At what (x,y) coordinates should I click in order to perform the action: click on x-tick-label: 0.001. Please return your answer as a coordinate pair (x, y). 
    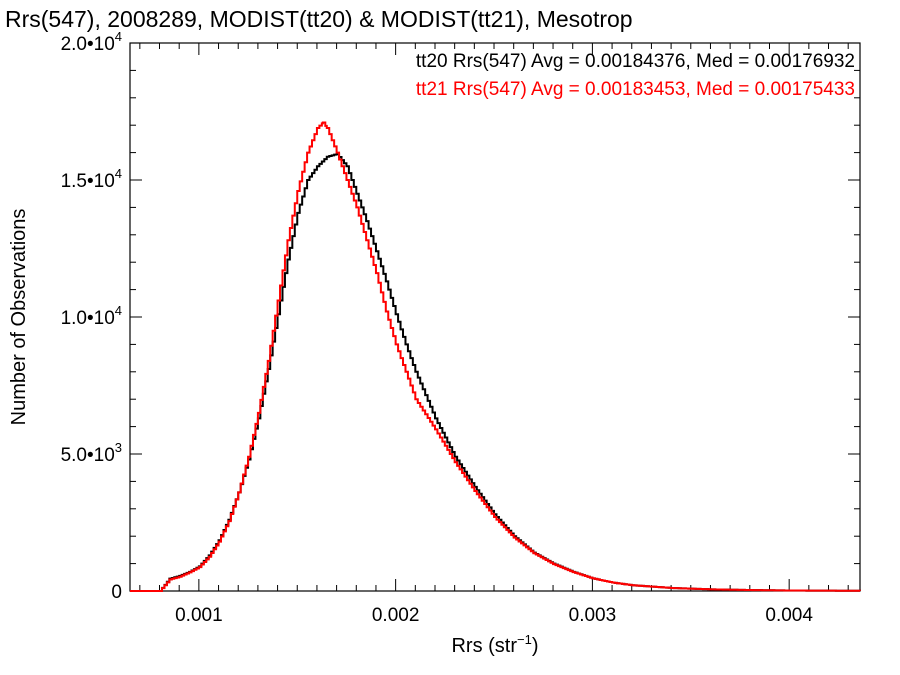
    Looking at the image, I should click on (199, 615).